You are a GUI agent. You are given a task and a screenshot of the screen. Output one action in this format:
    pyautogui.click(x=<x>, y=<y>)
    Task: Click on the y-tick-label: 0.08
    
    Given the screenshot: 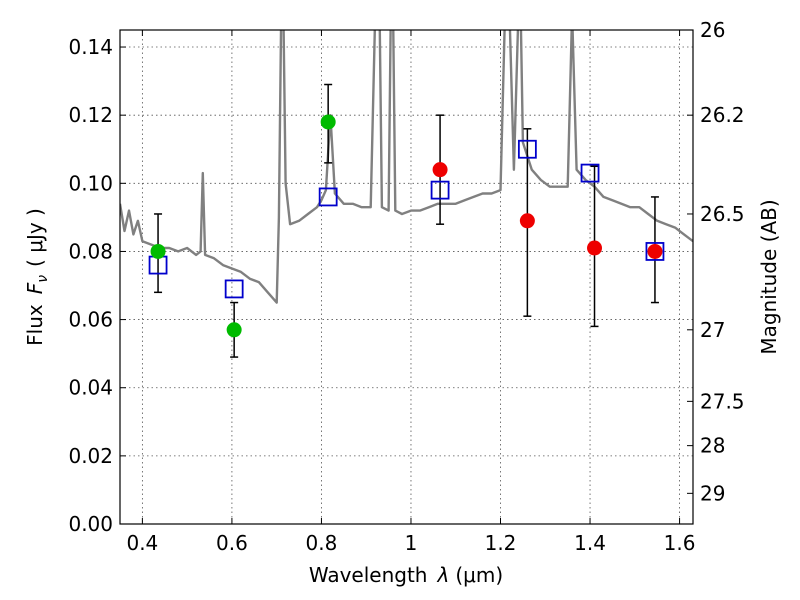 What is the action you would take?
    pyautogui.click(x=90, y=251)
    